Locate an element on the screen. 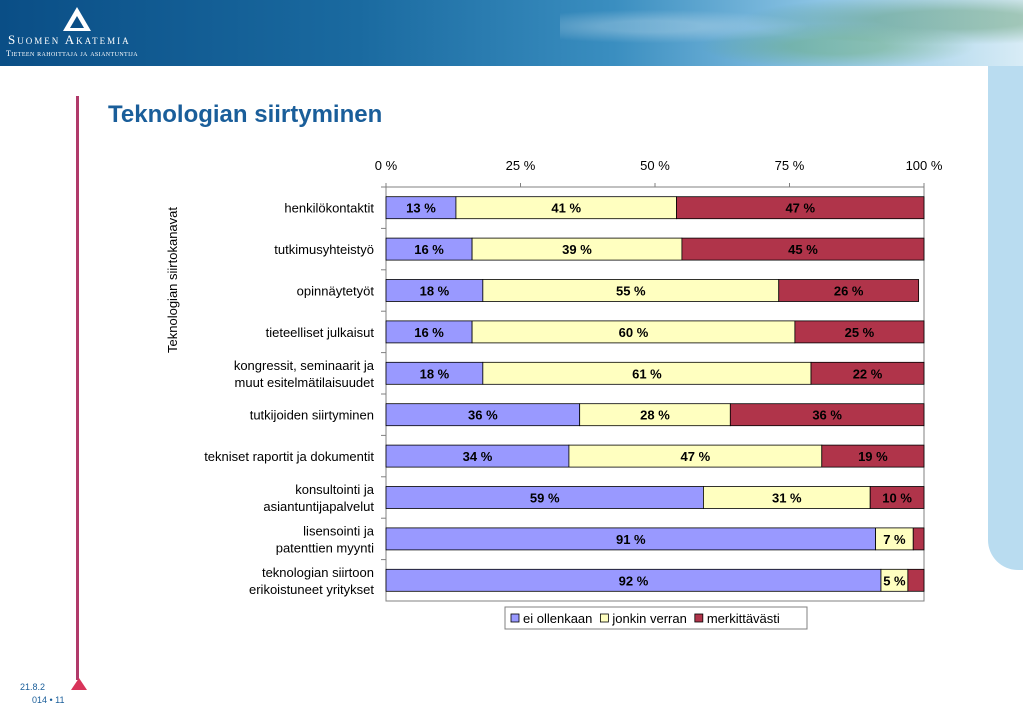 The image size is (1023, 708). footer-triangle-icon is located at coordinates (79, 684).